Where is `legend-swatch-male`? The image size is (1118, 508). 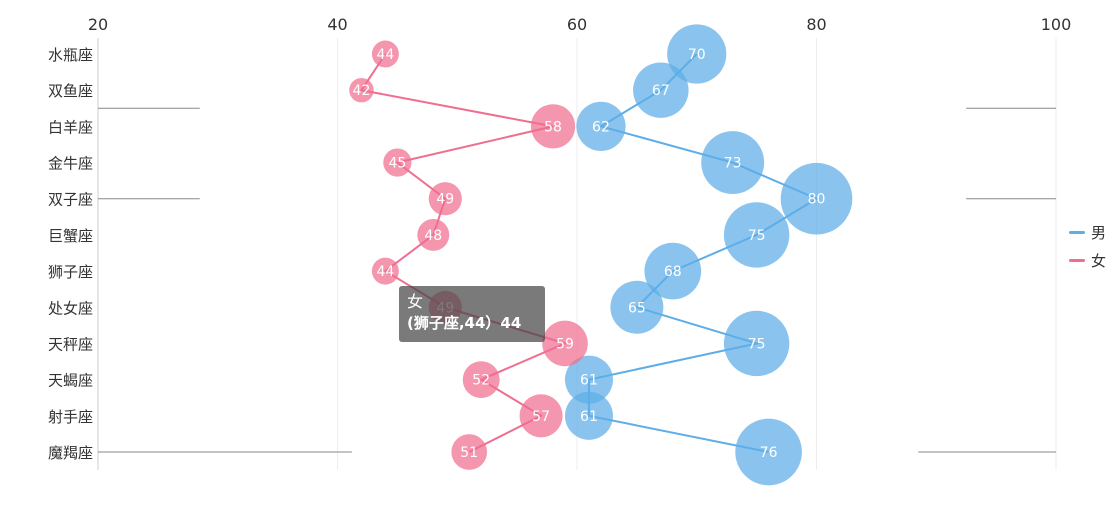 legend-swatch-male is located at coordinates (1076, 232).